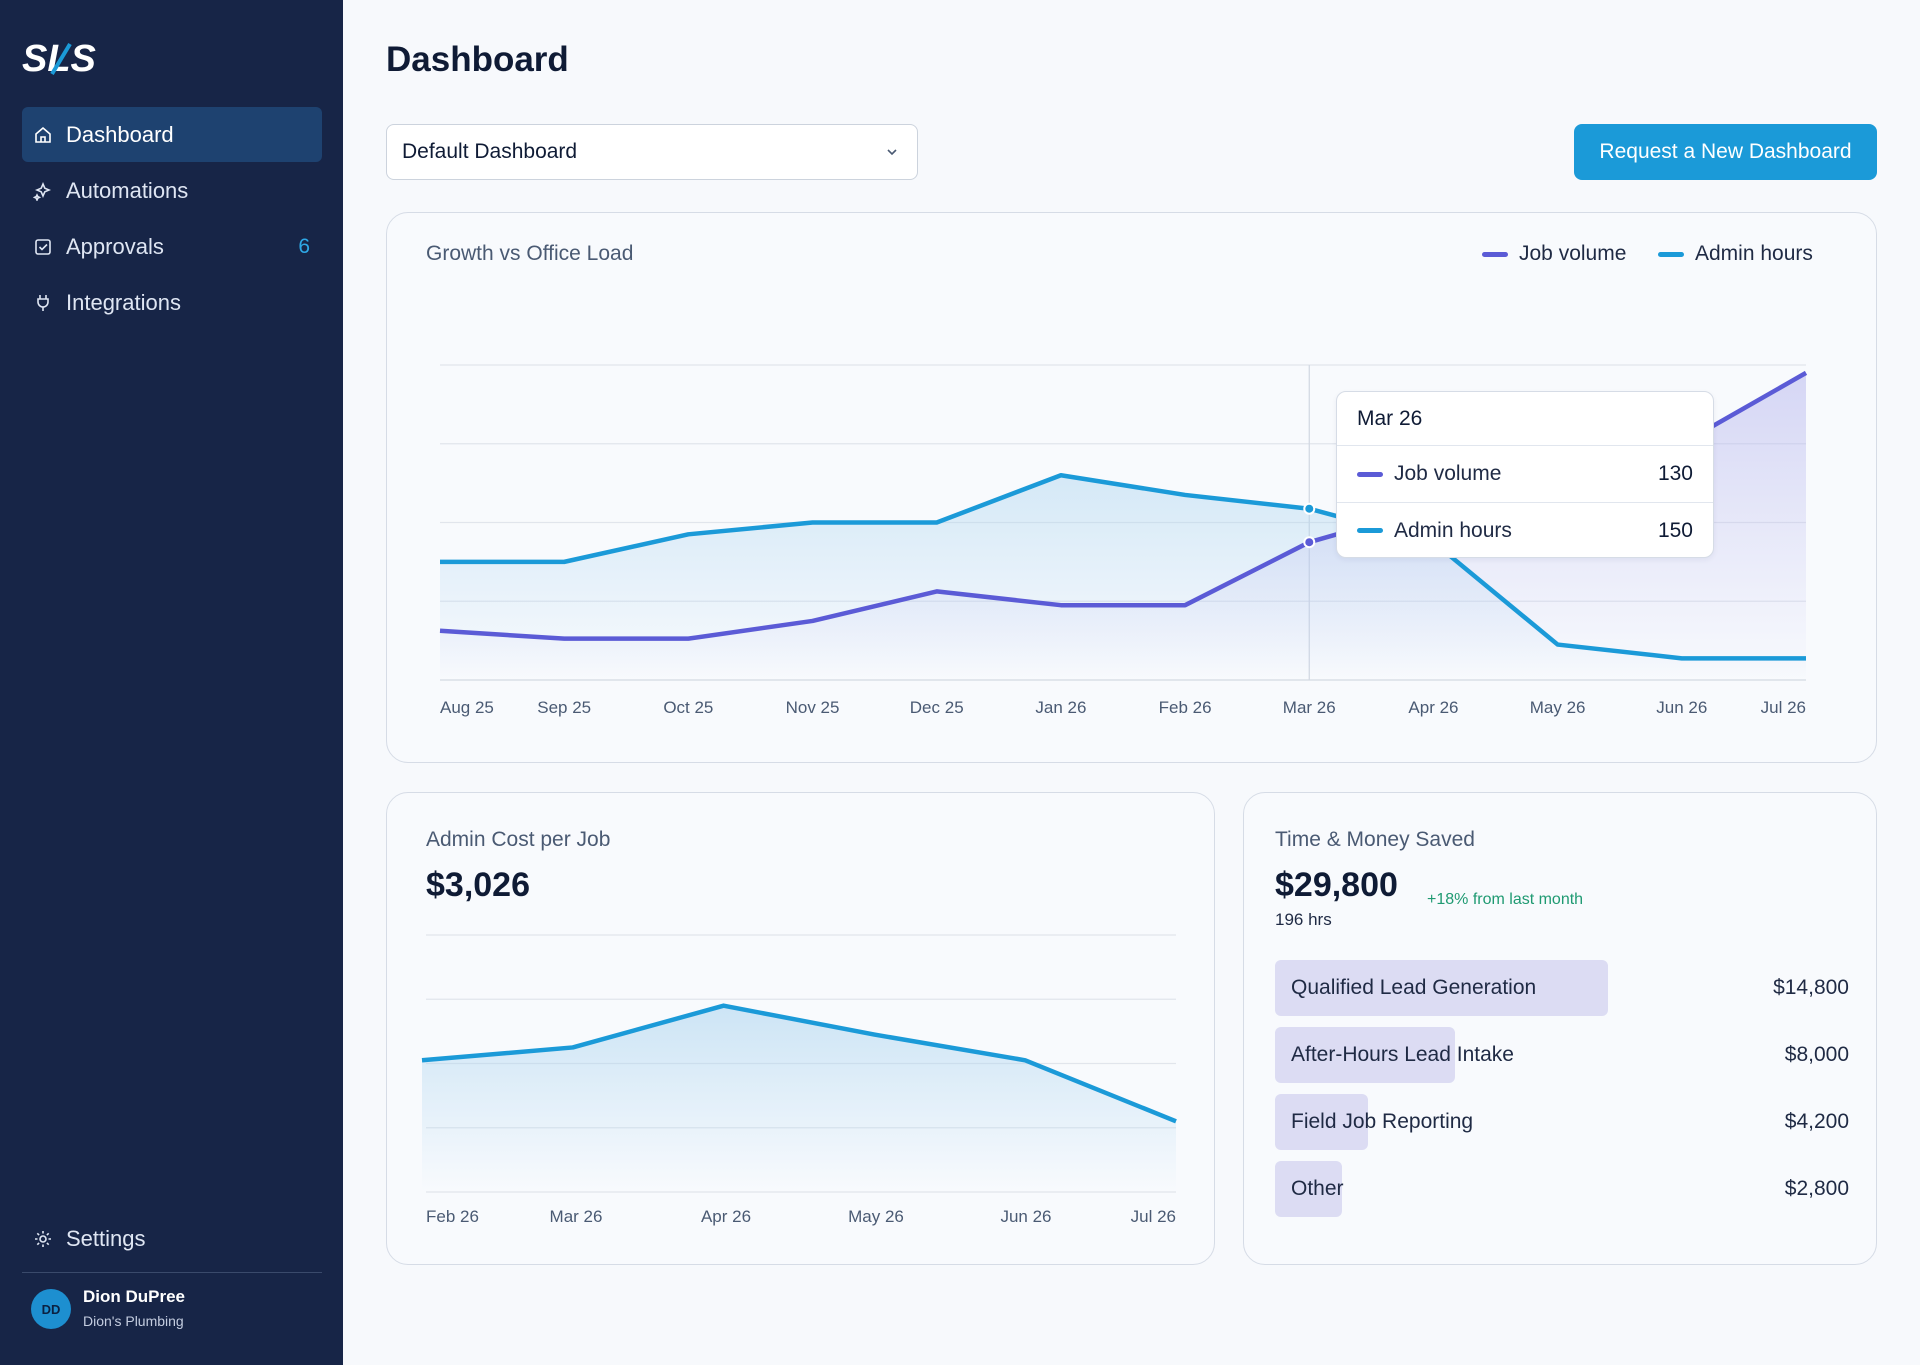  I want to click on growth-chart-title: Growth vs Office Load, so click(530, 253).